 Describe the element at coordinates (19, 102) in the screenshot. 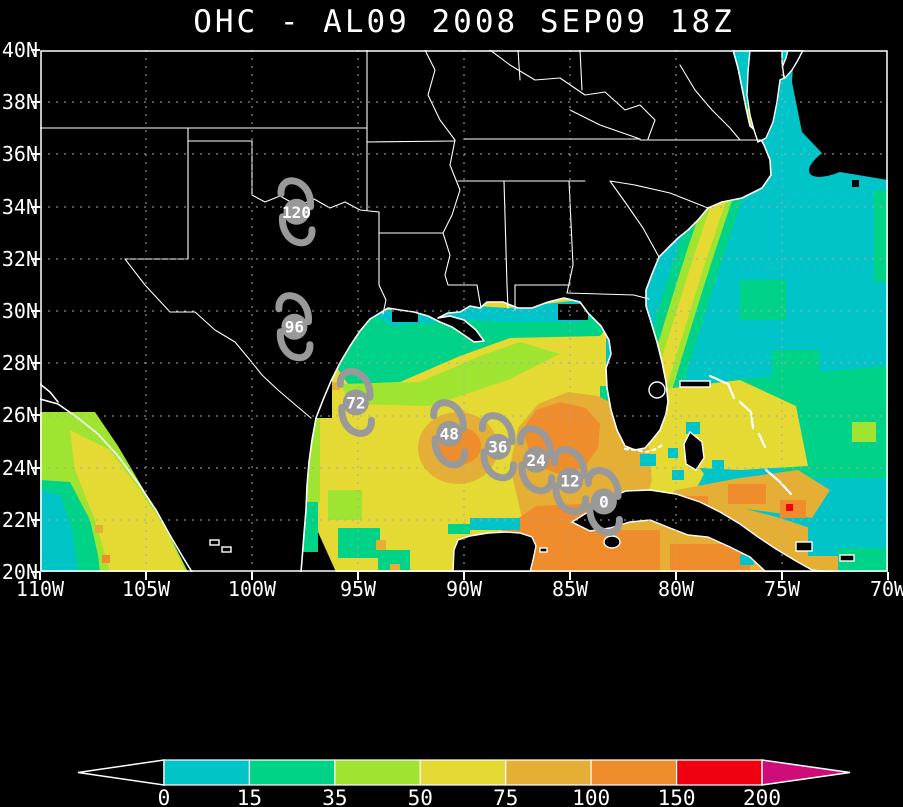

I see `lat-tick-label: 38N` at that location.